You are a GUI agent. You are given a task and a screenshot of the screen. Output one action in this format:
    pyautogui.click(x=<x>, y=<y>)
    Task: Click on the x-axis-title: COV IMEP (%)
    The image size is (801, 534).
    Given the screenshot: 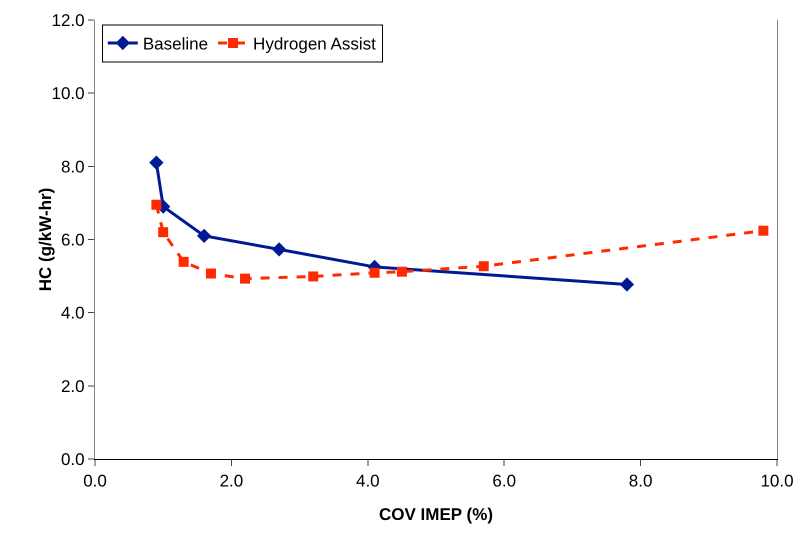 What is the action you would take?
    pyautogui.click(x=436, y=514)
    